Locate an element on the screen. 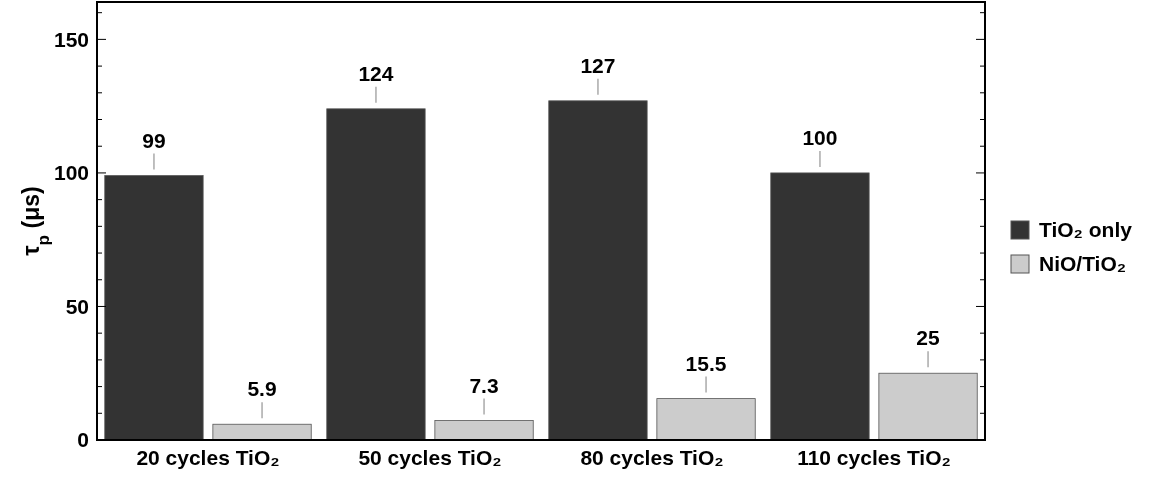 The height and width of the screenshot is (480, 1173). x-tick-label: 50 cycles TiO₂ is located at coordinates (430, 457).